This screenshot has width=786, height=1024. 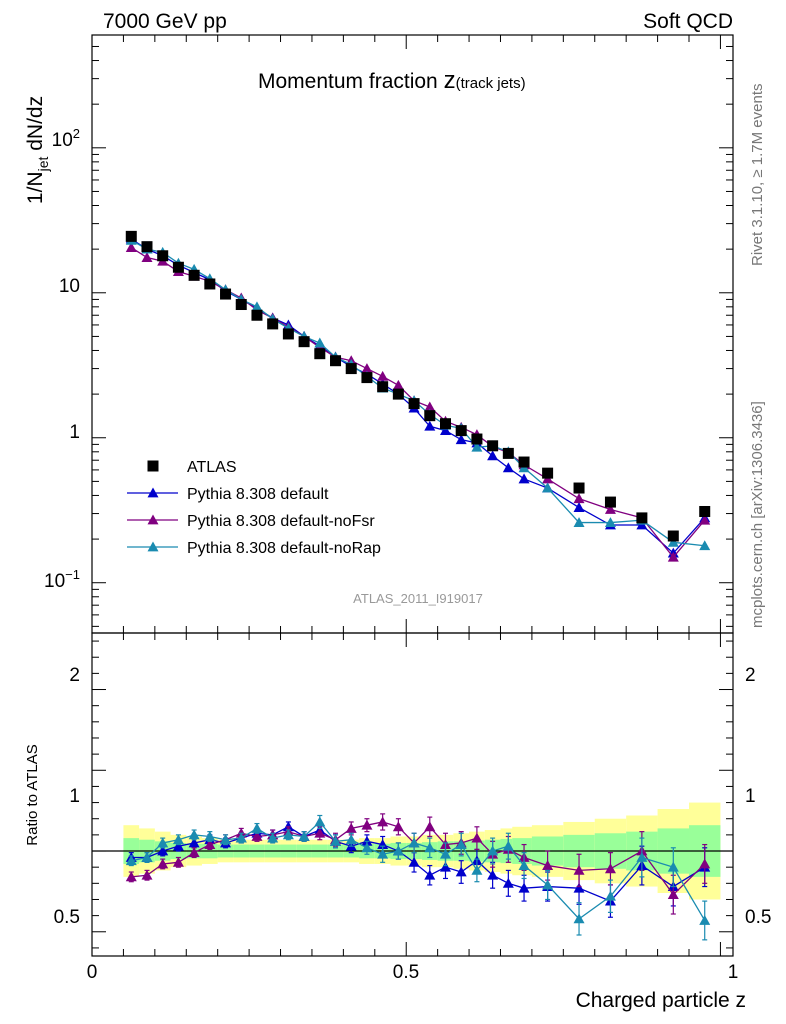 I want to click on x-tick-label-0.5: 0.5, so click(x=406, y=972).